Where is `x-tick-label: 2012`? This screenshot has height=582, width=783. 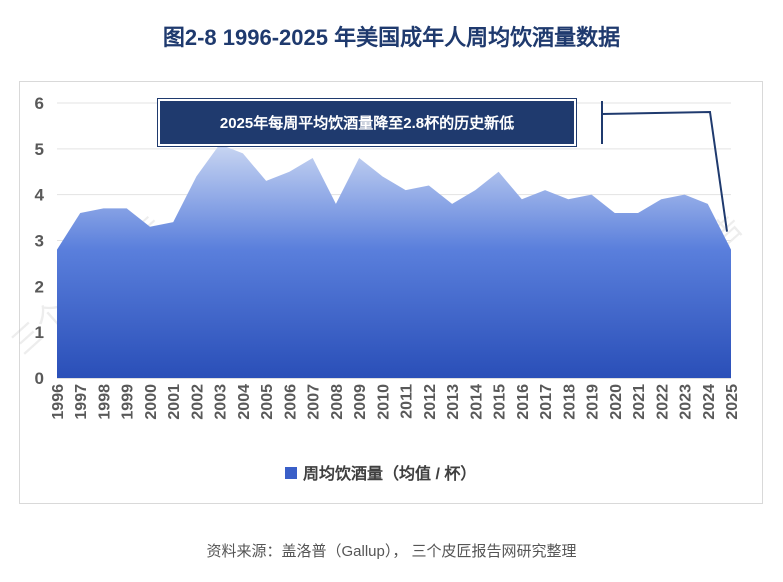
x-tick-label: 2012 is located at coordinates (430, 402).